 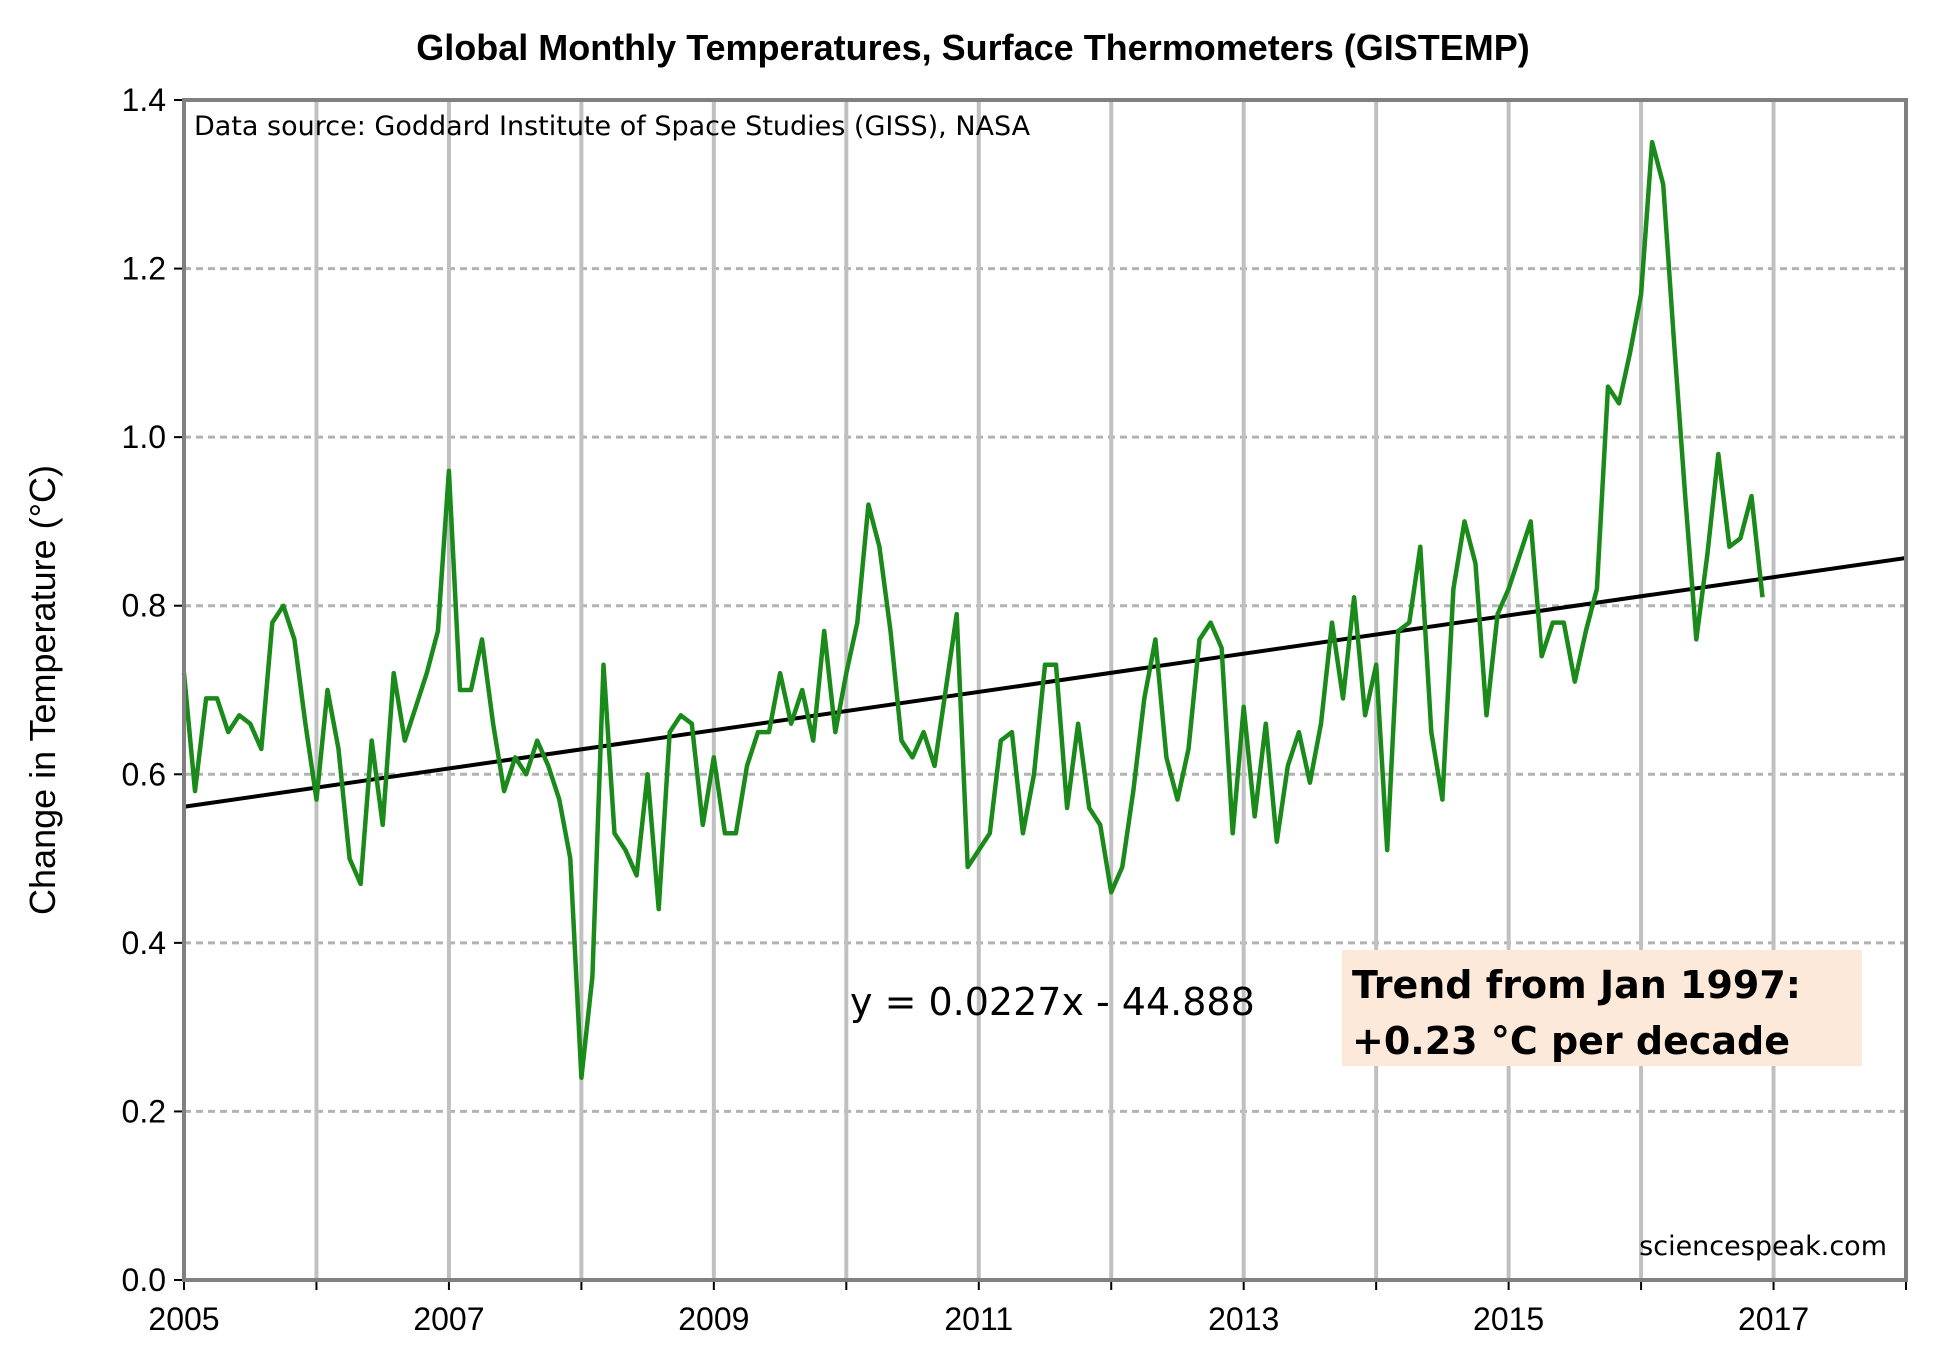 I want to click on y-tick-labels: 0.0 0.2 0.4 0.6 0.8 1.0 1.2 1.4, so click(x=144, y=690).